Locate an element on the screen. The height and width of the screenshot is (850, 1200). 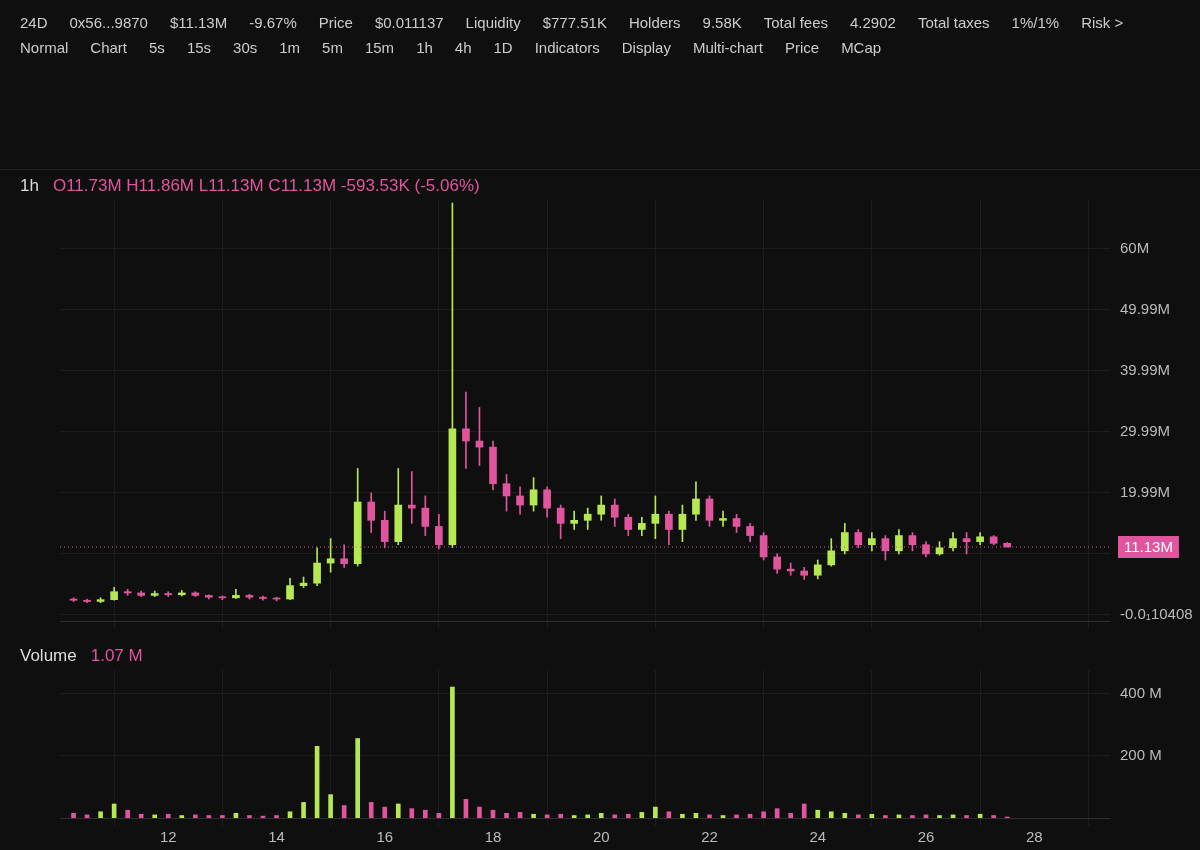
text: Total fees is located at coordinates (795, 22).